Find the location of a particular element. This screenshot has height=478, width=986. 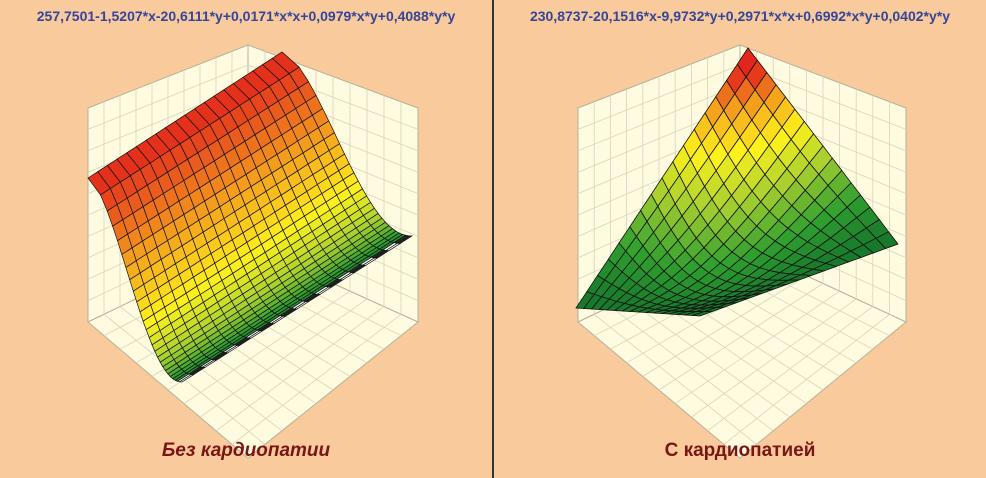

panel-divider is located at coordinates (493, 239).